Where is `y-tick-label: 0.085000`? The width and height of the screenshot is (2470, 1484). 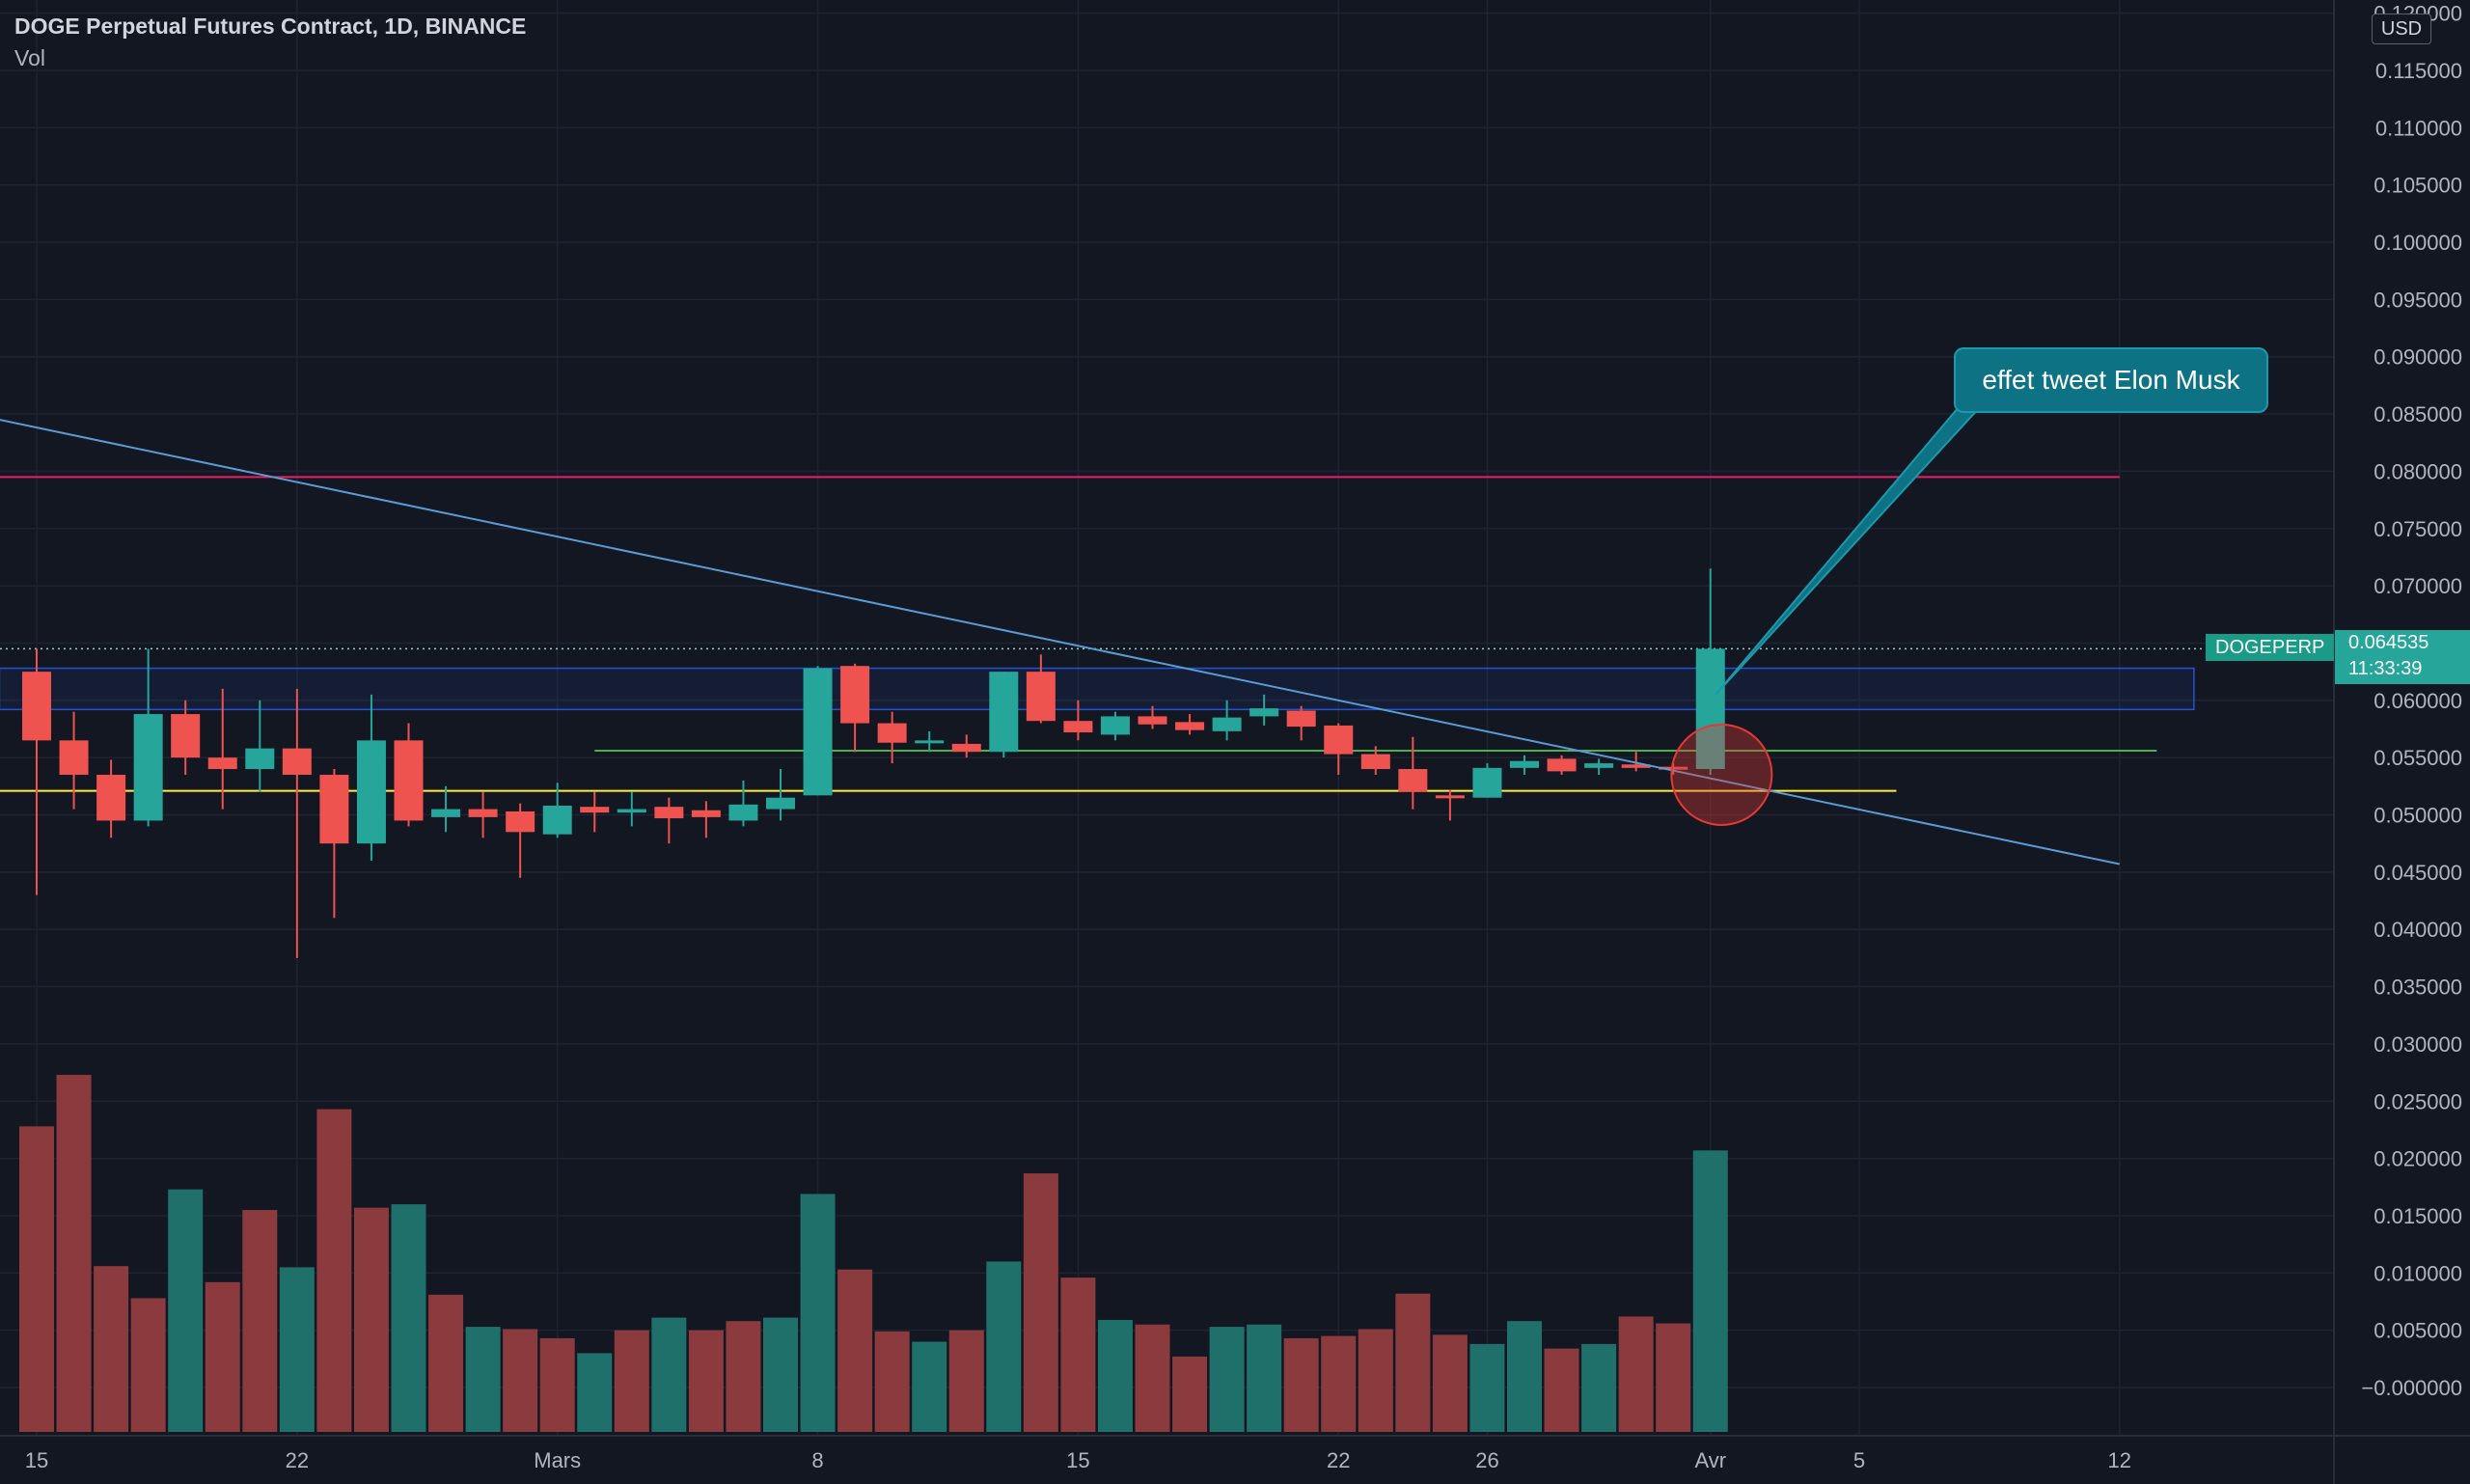
y-tick-label: 0.085000 is located at coordinates (2418, 414).